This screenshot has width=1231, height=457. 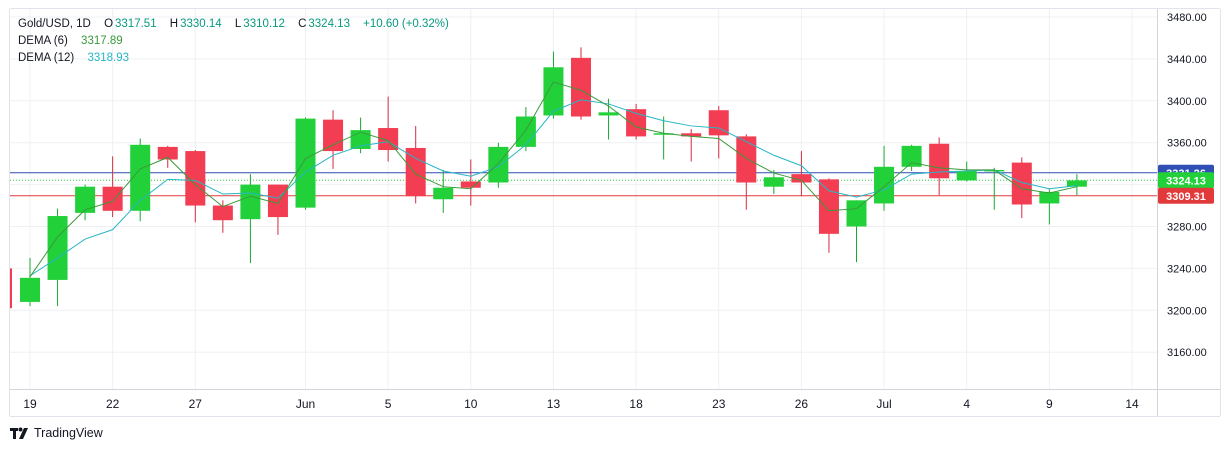 I want to click on x-tick-label: 18, so click(x=636, y=404).